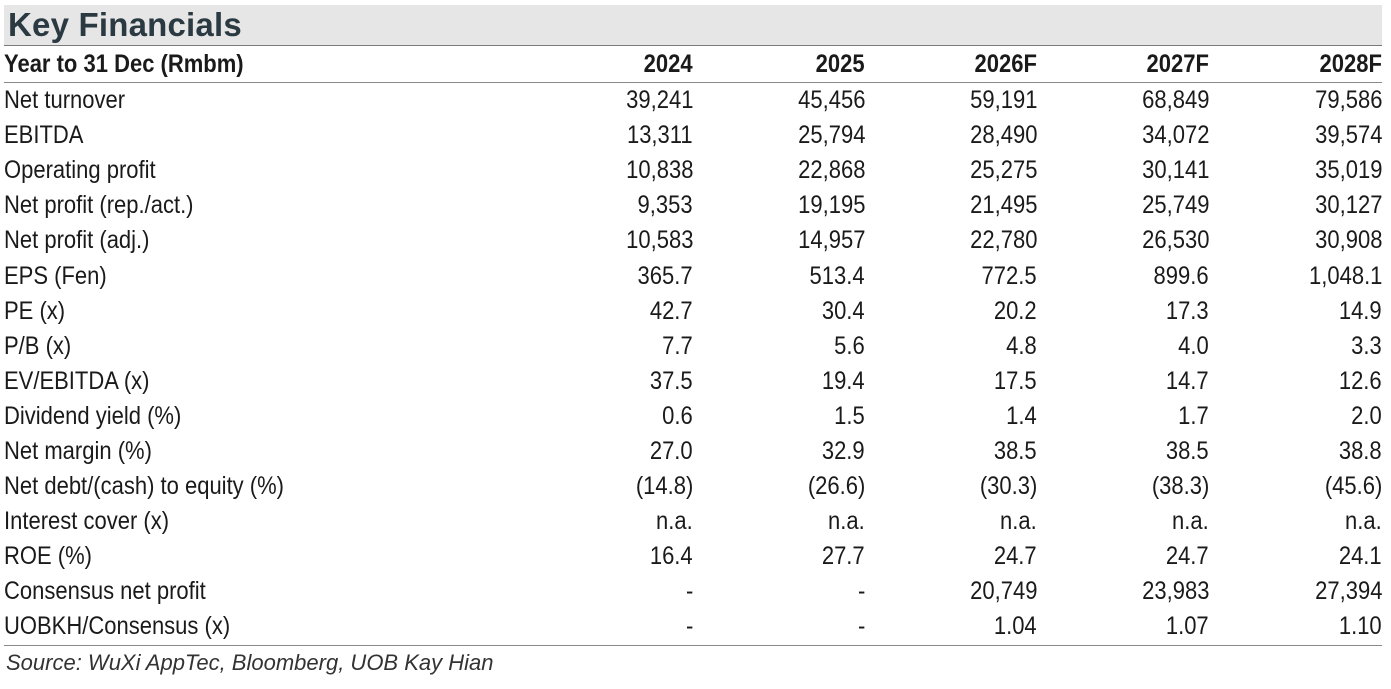 The height and width of the screenshot is (689, 1391). What do you see at coordinates (951, 135) in the screenshot?
I see `row-value: 28,490` at bounding box center [951, 135].